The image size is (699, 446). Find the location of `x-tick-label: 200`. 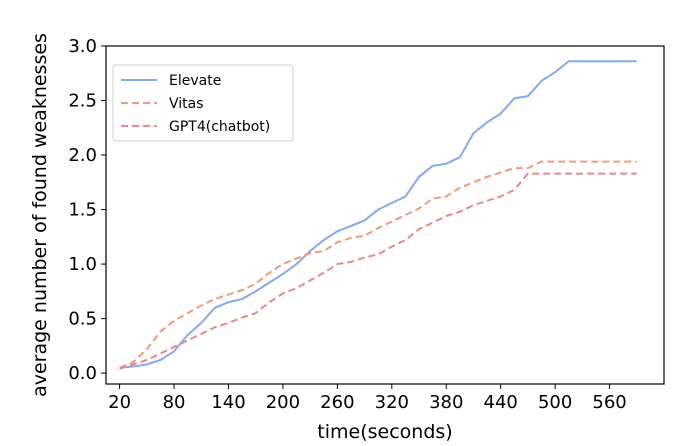

x-tick-label: 200 is located at coordinates (283, 402).